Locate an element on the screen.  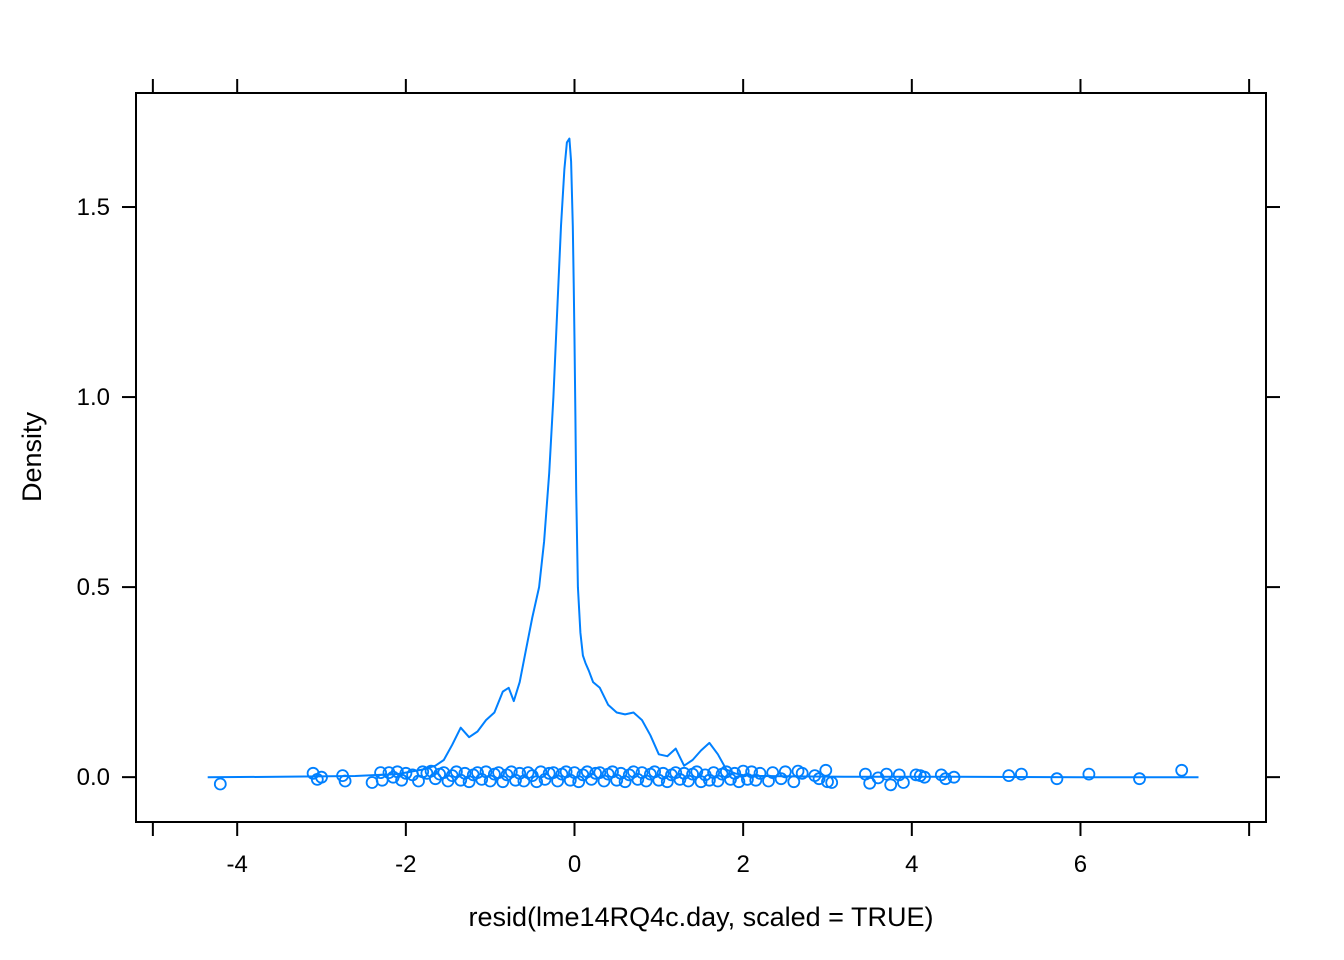
x-tick-label: 0 is located at coordinates (574, 864).